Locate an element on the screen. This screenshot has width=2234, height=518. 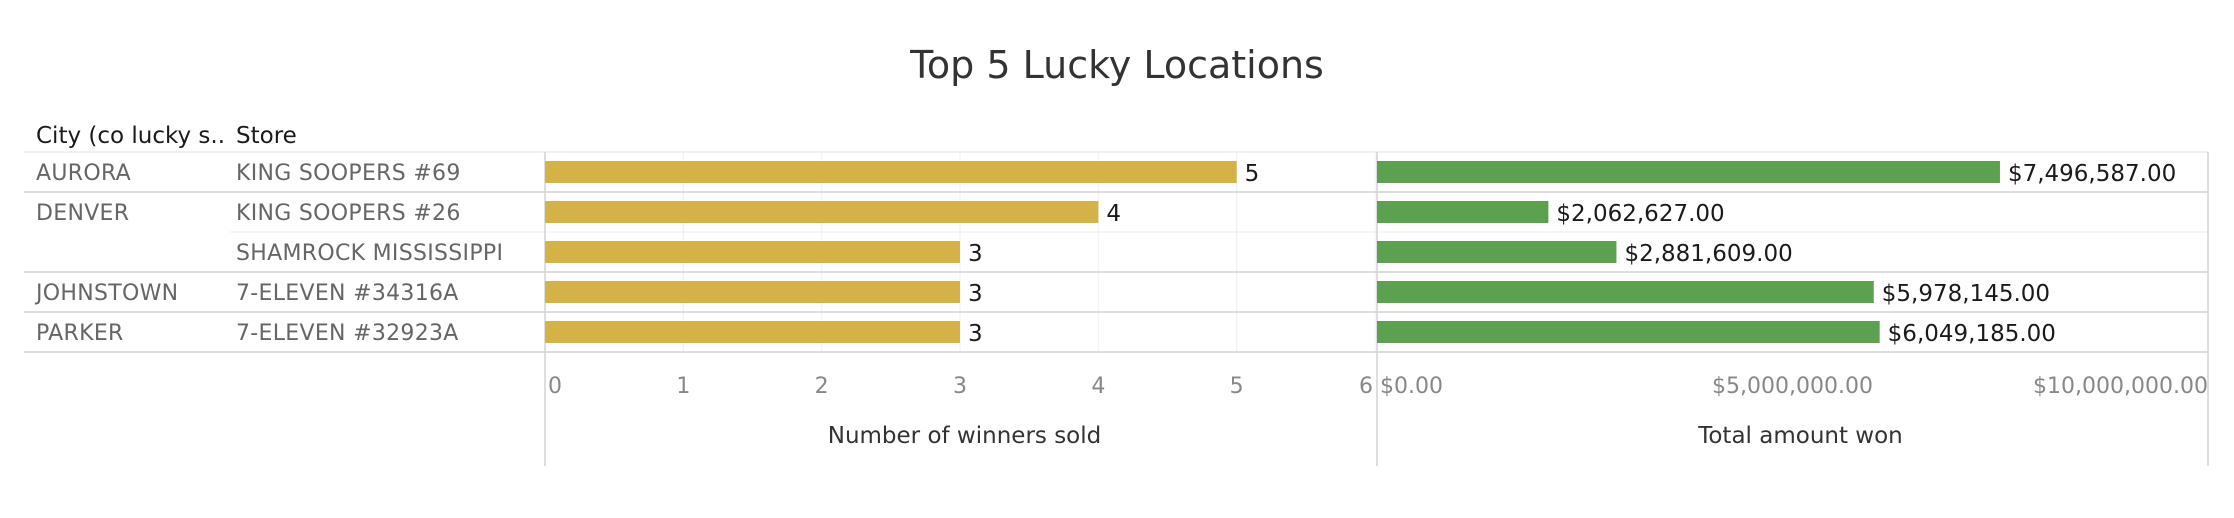
table-row: JOHNSTOWN 7-ELEVEN #34316A is located at coordinates (246, 293).